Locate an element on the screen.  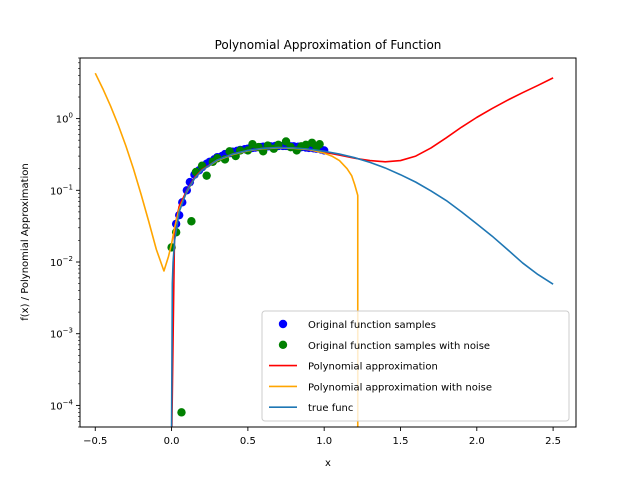
y-axis-label: f(x) / Polynomial Approximation is located at coordinates (25, 241).